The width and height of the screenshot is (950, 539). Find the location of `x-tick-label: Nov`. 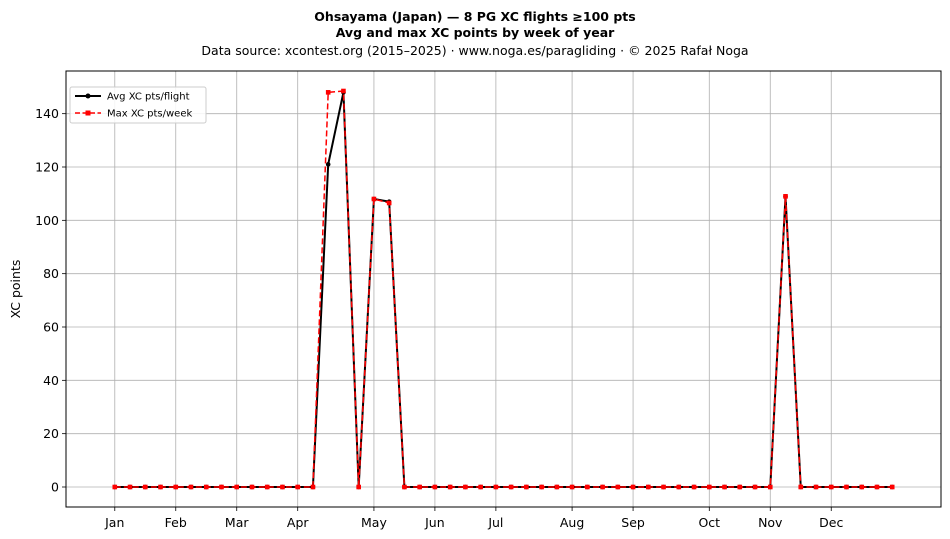

x-tick-label: Nov is located at coordinates (770, 522).